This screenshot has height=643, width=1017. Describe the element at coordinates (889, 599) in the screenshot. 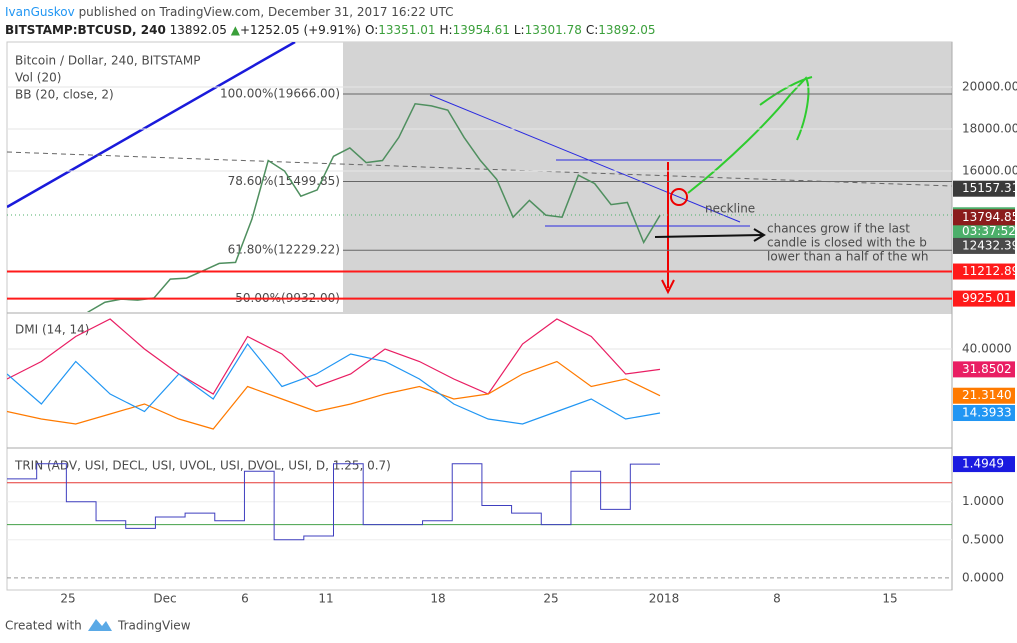

I see `x-tick-label: 15` at that location.